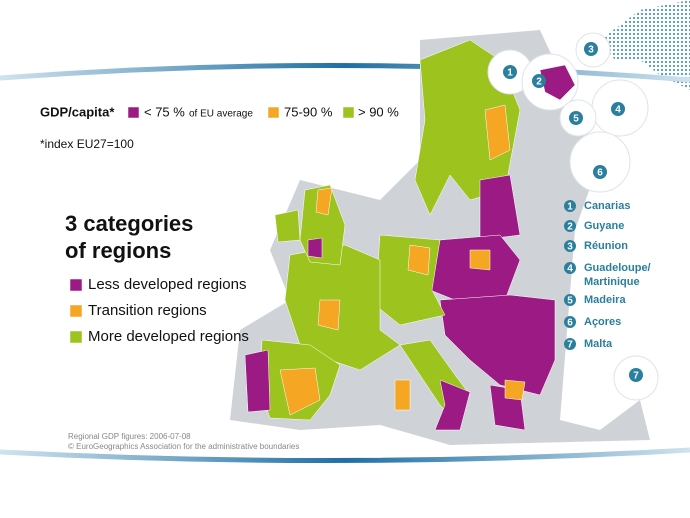 The image size is (690, 518). Describe the element at coordinates (598, 344) in the screenshot. I see `region-name: Malta` at that location.